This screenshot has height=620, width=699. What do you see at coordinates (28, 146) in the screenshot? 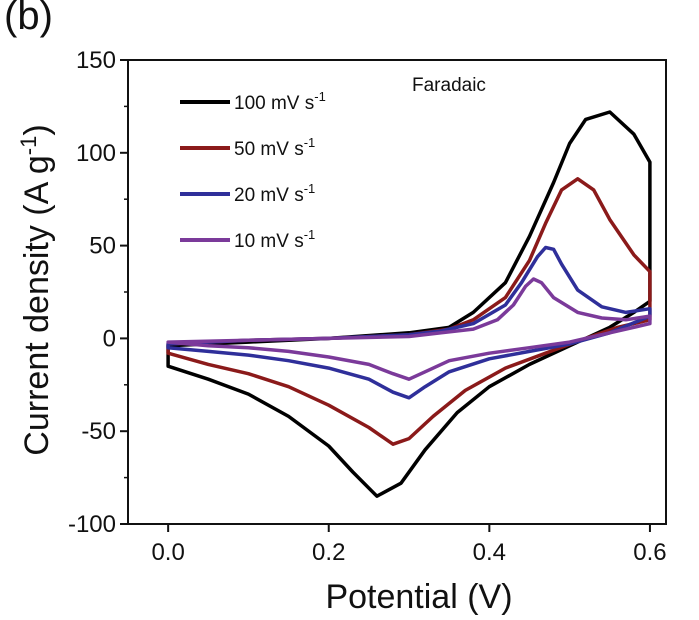
I see `y-axis-title-sup: -1` at bounding box center [28, 146].